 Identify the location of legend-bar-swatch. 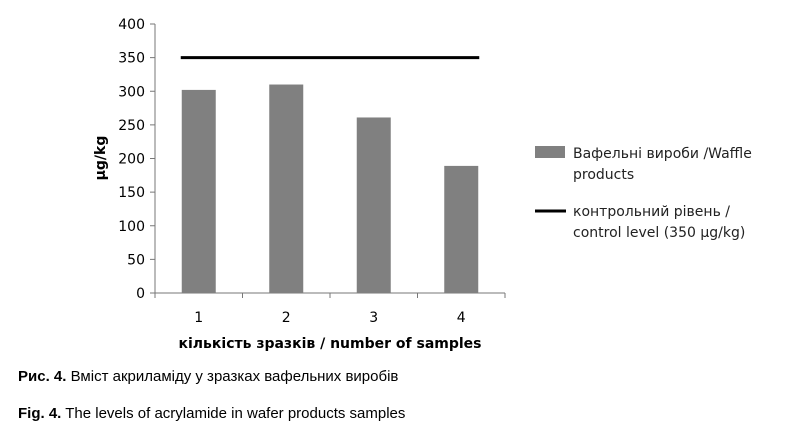
(550, 152).